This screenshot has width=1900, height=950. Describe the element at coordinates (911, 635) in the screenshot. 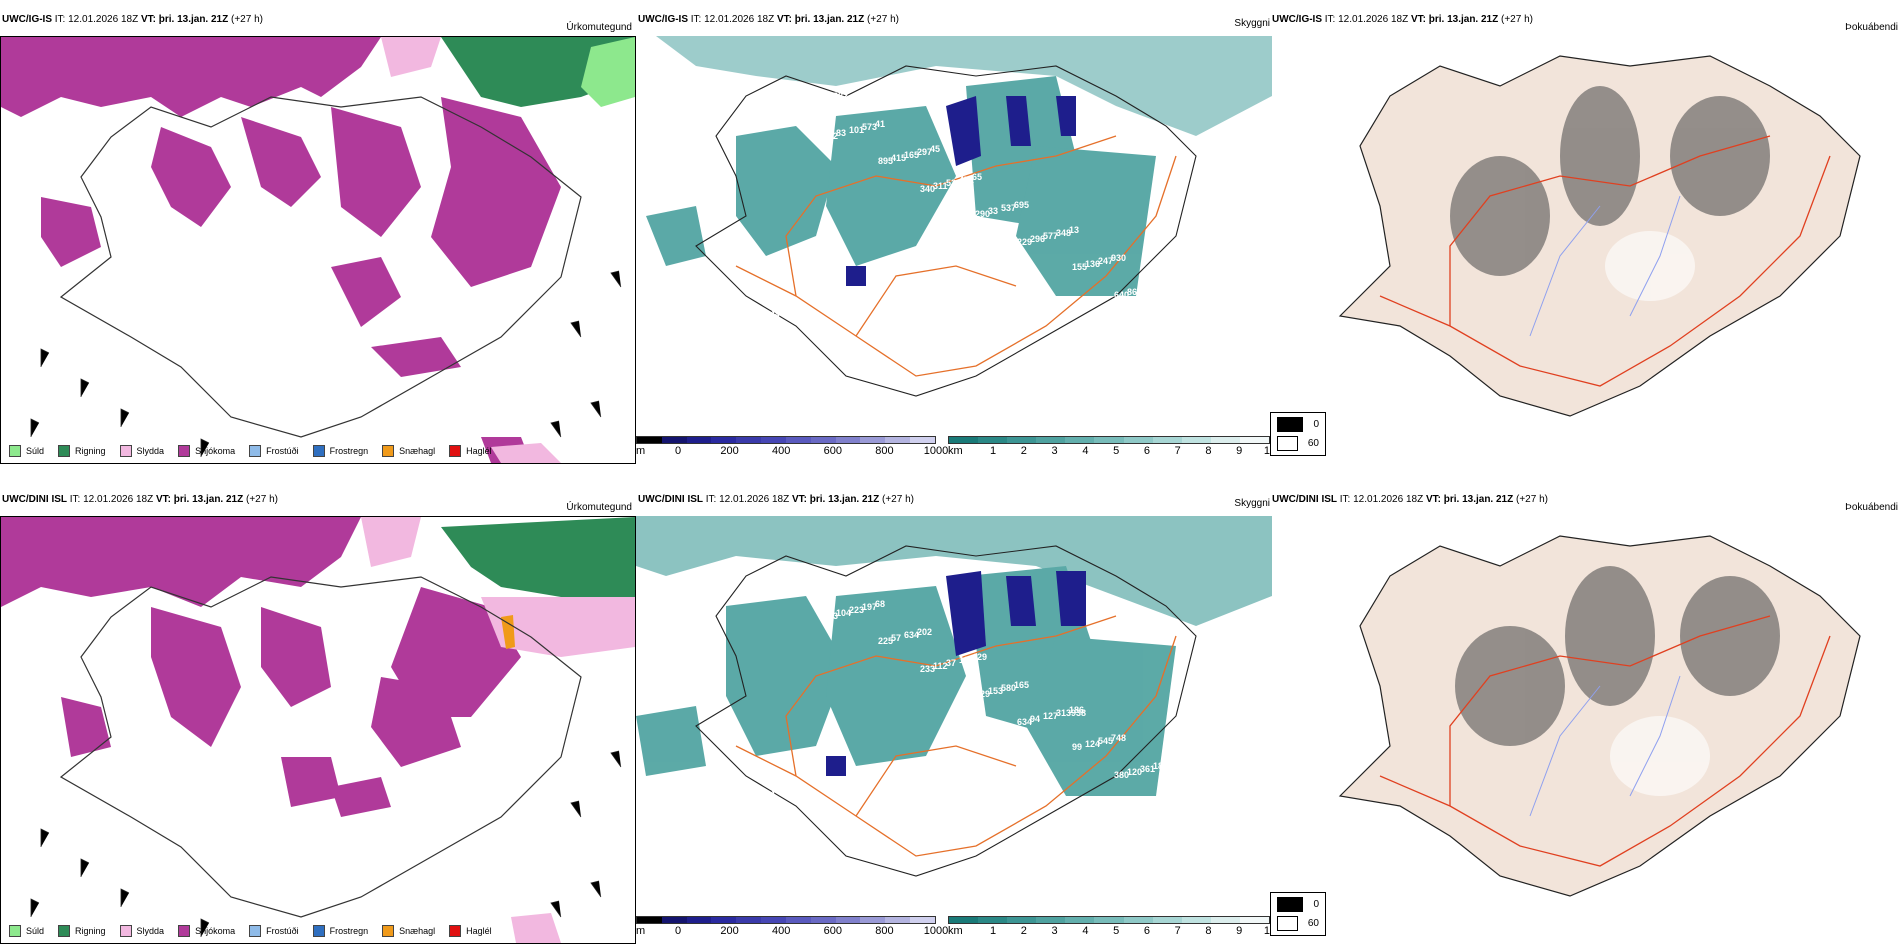

I see `visibility-value-label: 634` at that location.